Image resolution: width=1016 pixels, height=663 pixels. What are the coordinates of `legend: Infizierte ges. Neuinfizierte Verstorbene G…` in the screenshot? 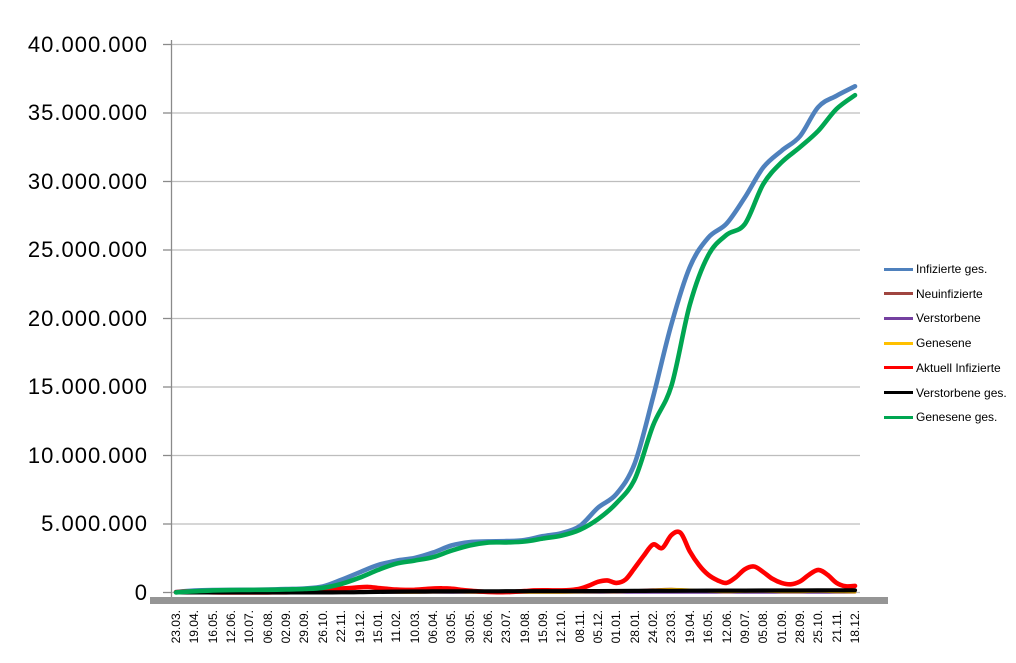 It's located at (950, 331).